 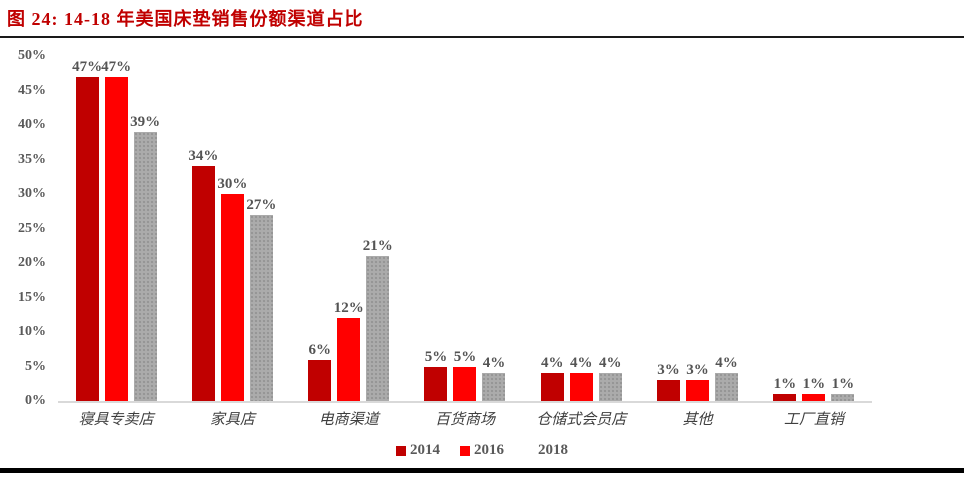 What do you see at coordinates (552, 378) in the screenshot?
I see `bar-2014: 4%` at bounding box center [552, 378].